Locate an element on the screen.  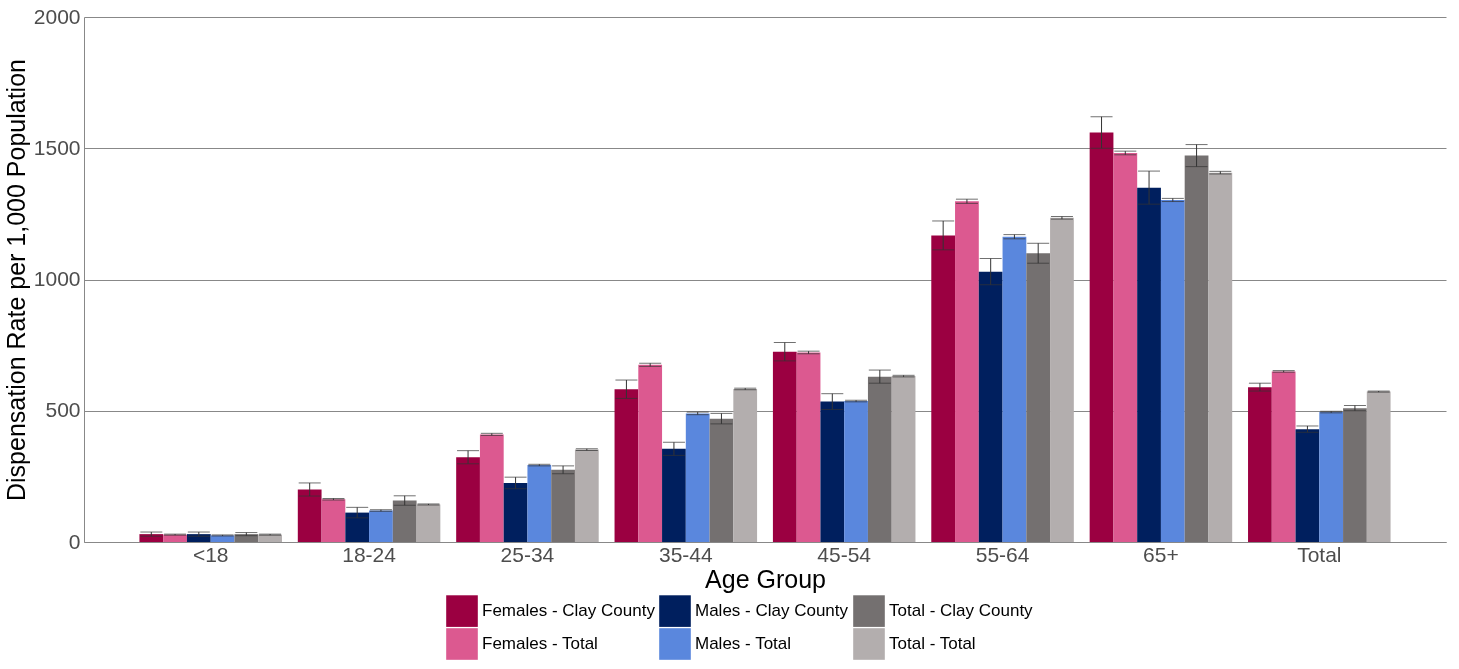
legend-label: Males - Total is located at coordinates (743, 643).